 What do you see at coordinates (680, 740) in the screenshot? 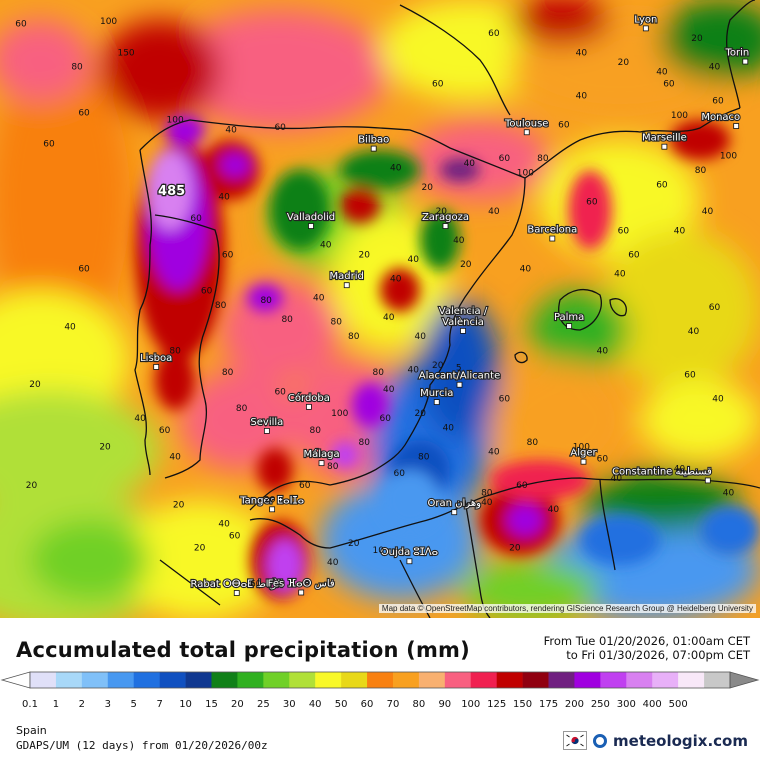
I see `brand-name: meteologix.com` at bounding box center [680, 740].